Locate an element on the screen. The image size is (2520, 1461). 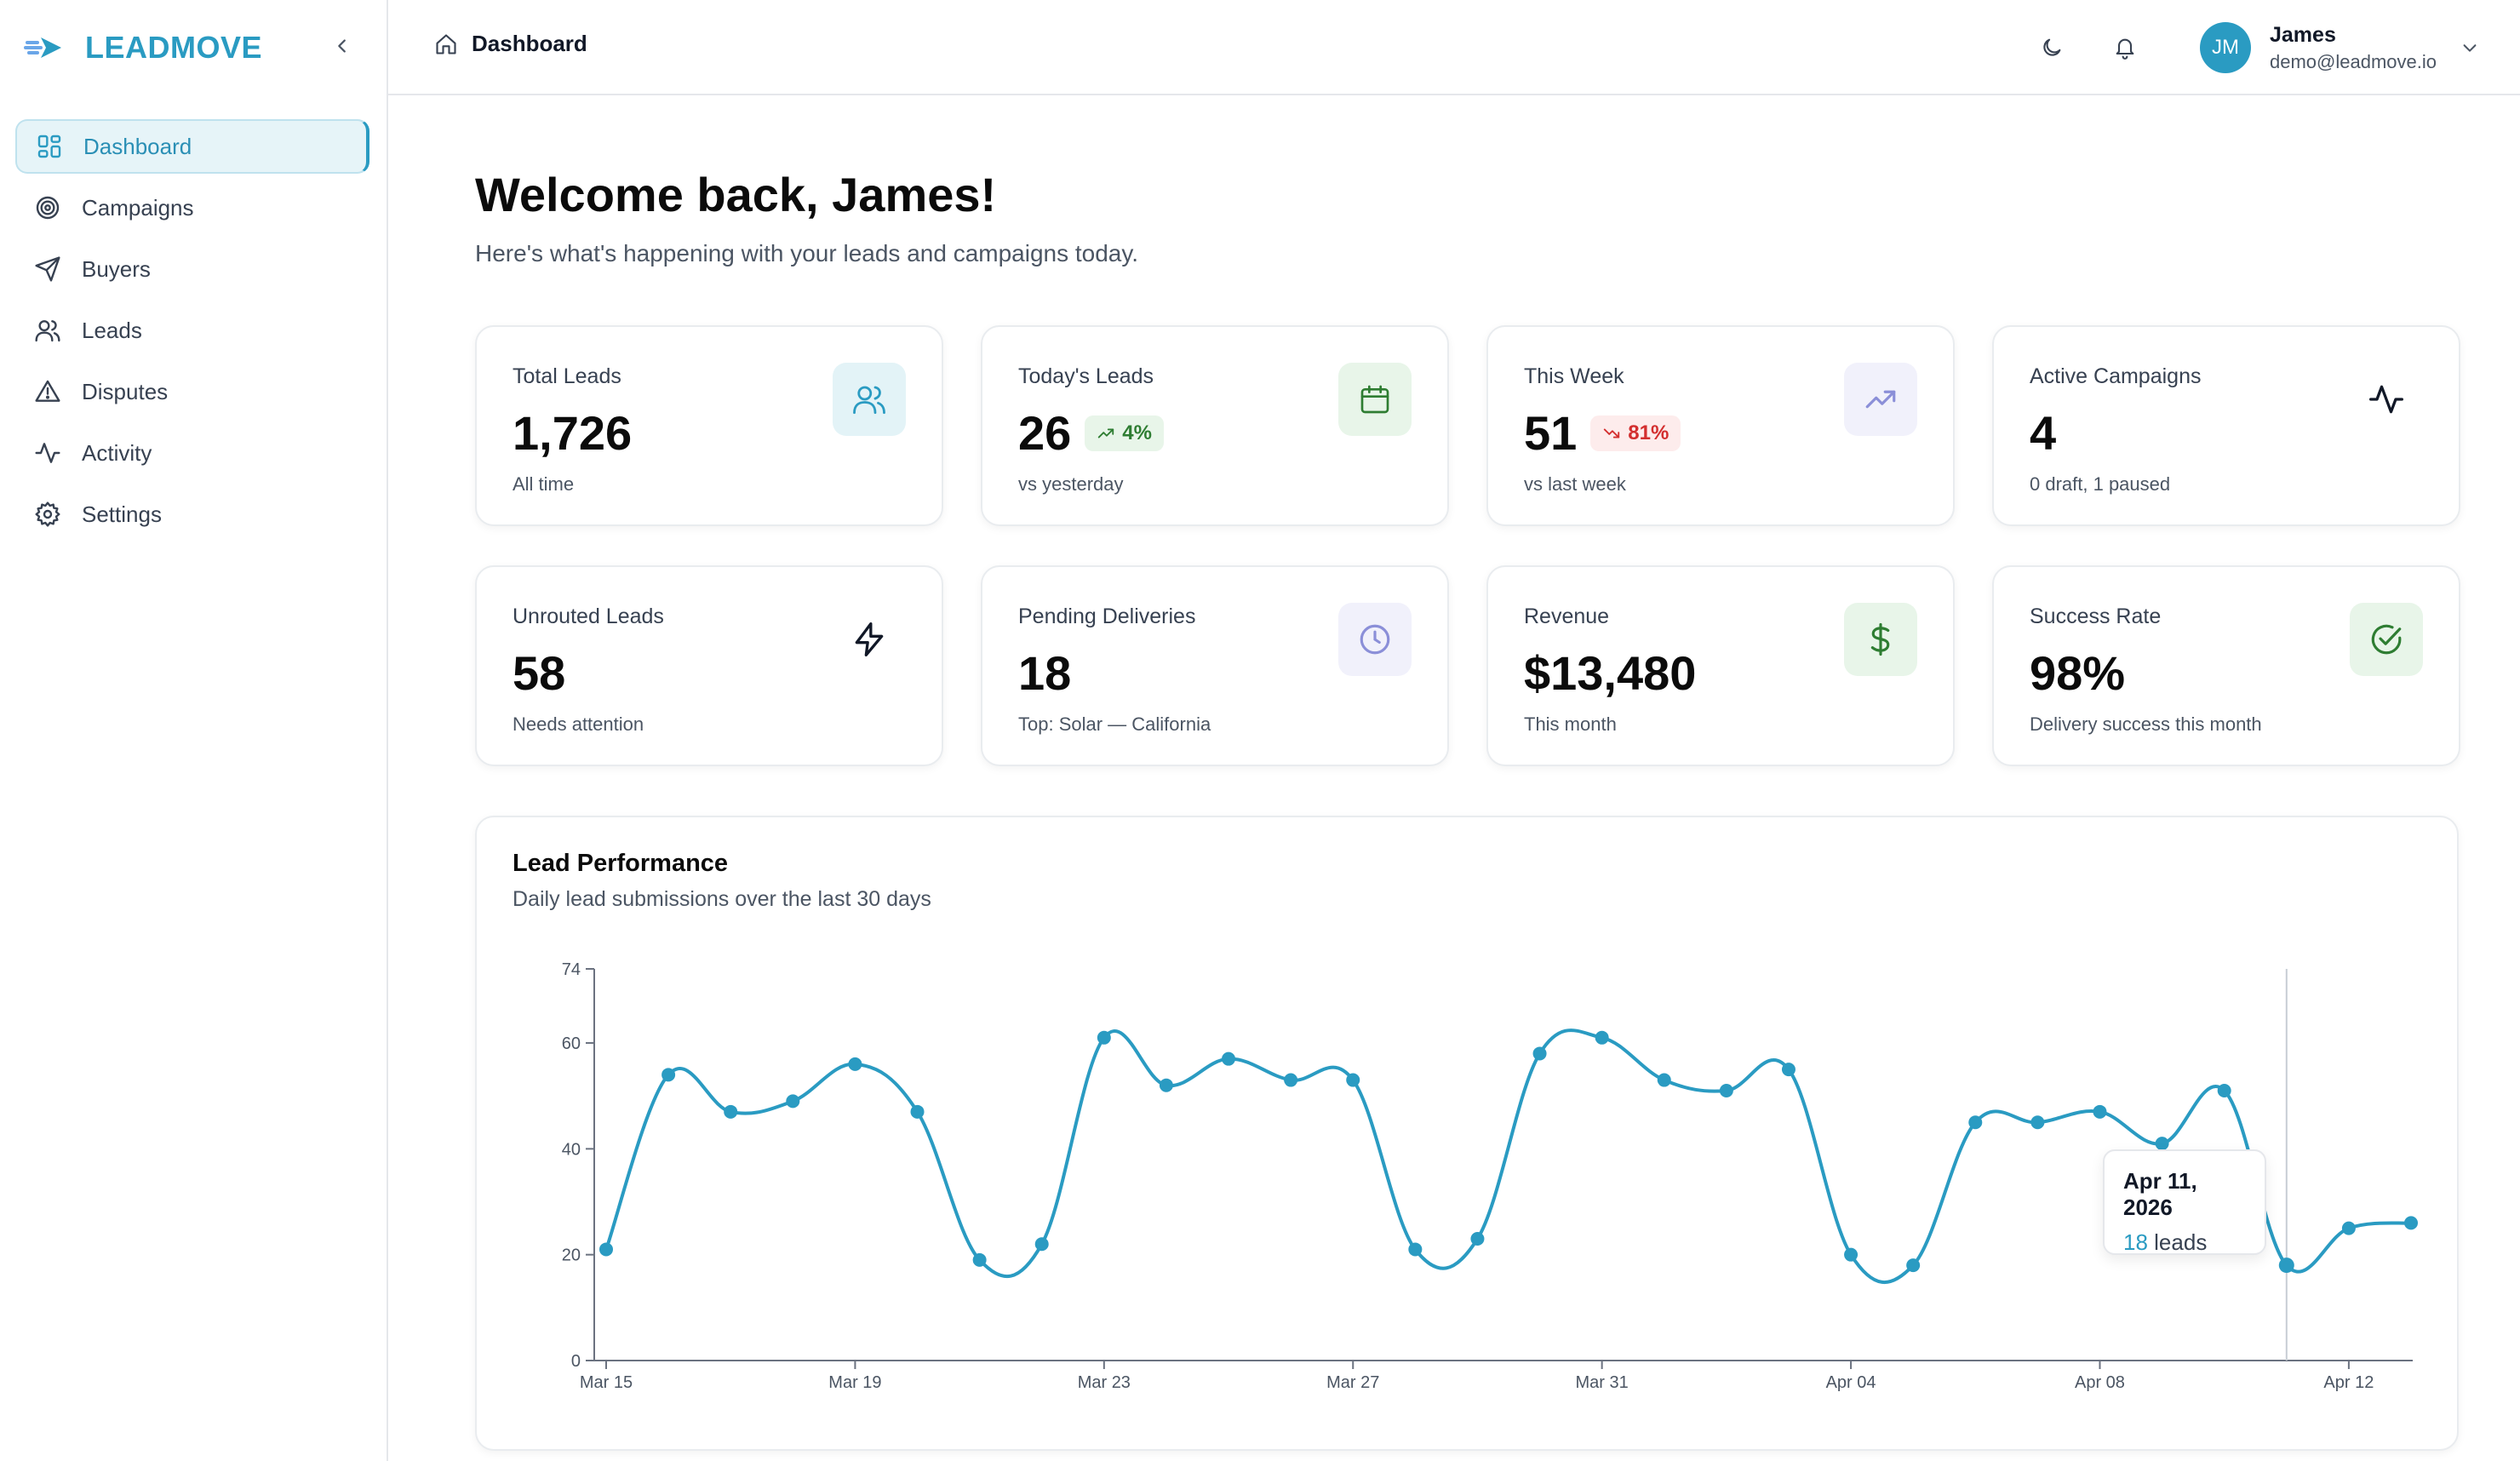
stat-card-revenue: Revenue $13,480 This month is located at coordinates (1720, 665).